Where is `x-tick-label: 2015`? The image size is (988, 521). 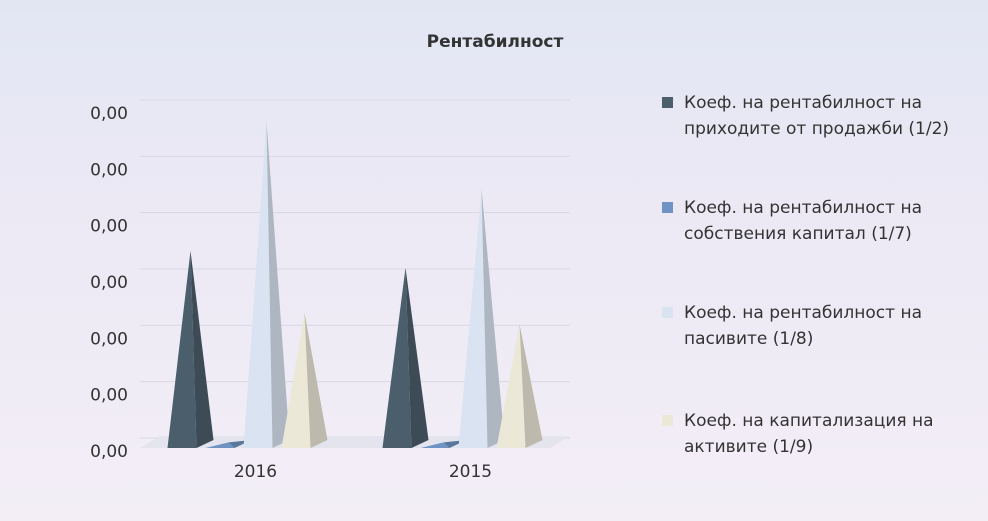 x-tick-label: 2015 is located at coordinates (470, 472).